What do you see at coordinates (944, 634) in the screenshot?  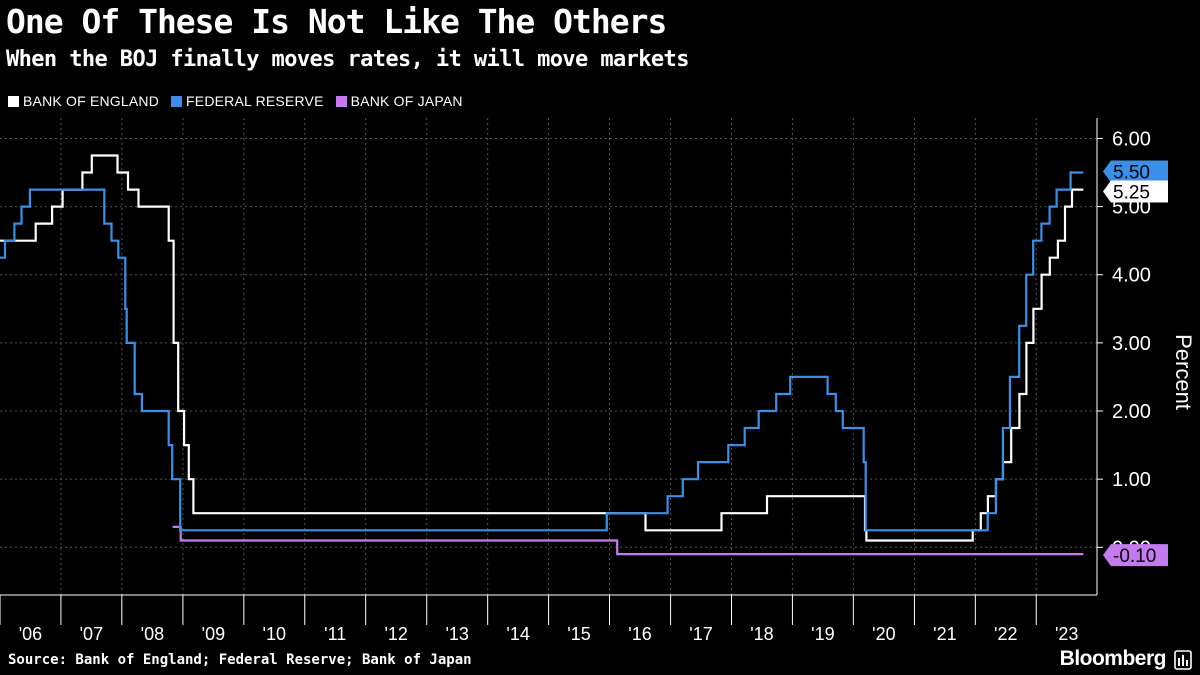 I see `x-tick-label: '21` at bounding box center [944, 634].